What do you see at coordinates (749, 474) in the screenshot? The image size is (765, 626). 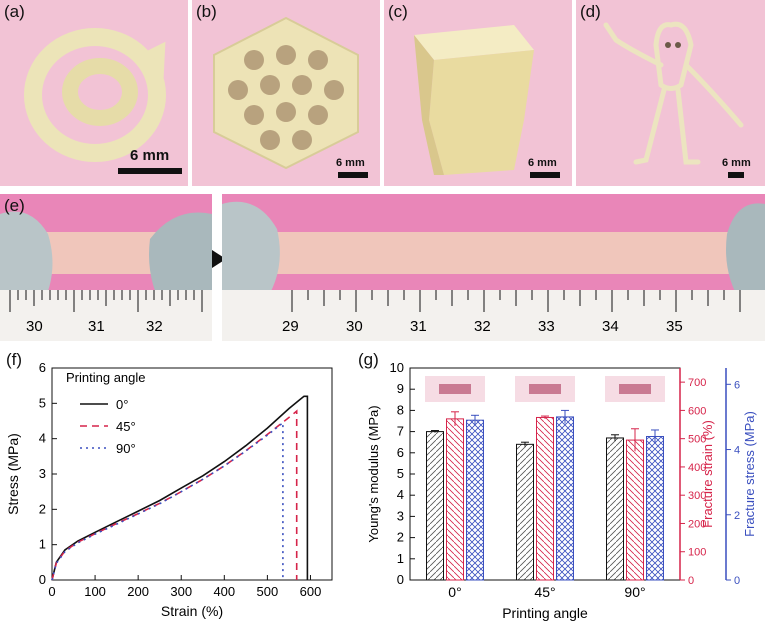 I see `outer-axis-label: Fracture stress (MPa)` at bounding box center [749, 474].